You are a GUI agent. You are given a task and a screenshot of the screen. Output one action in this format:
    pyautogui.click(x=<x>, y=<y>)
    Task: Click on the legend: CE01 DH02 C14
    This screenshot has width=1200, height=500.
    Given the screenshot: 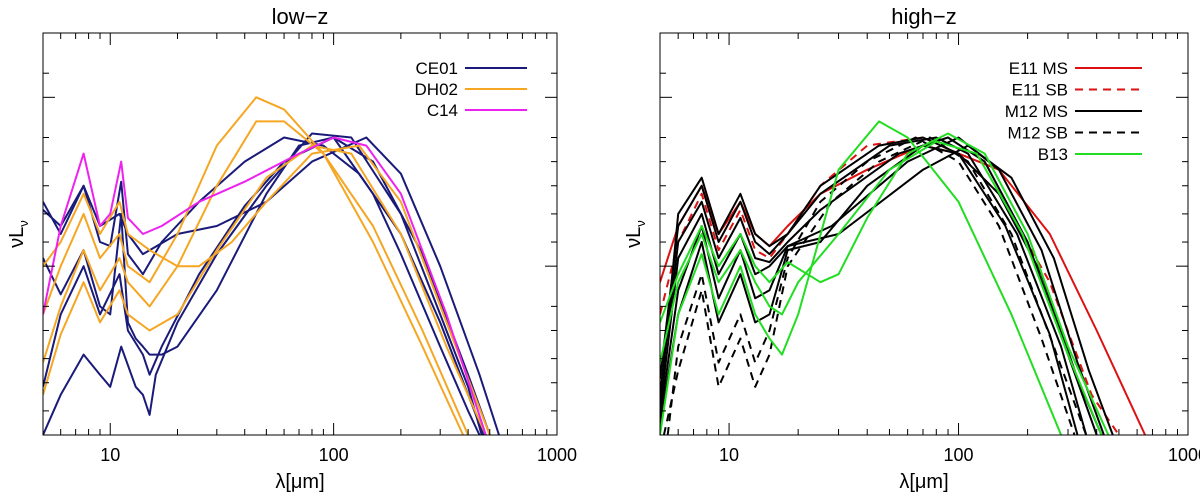 What is the action you would take?
    pyautogui.click(x=471, y=89)
    